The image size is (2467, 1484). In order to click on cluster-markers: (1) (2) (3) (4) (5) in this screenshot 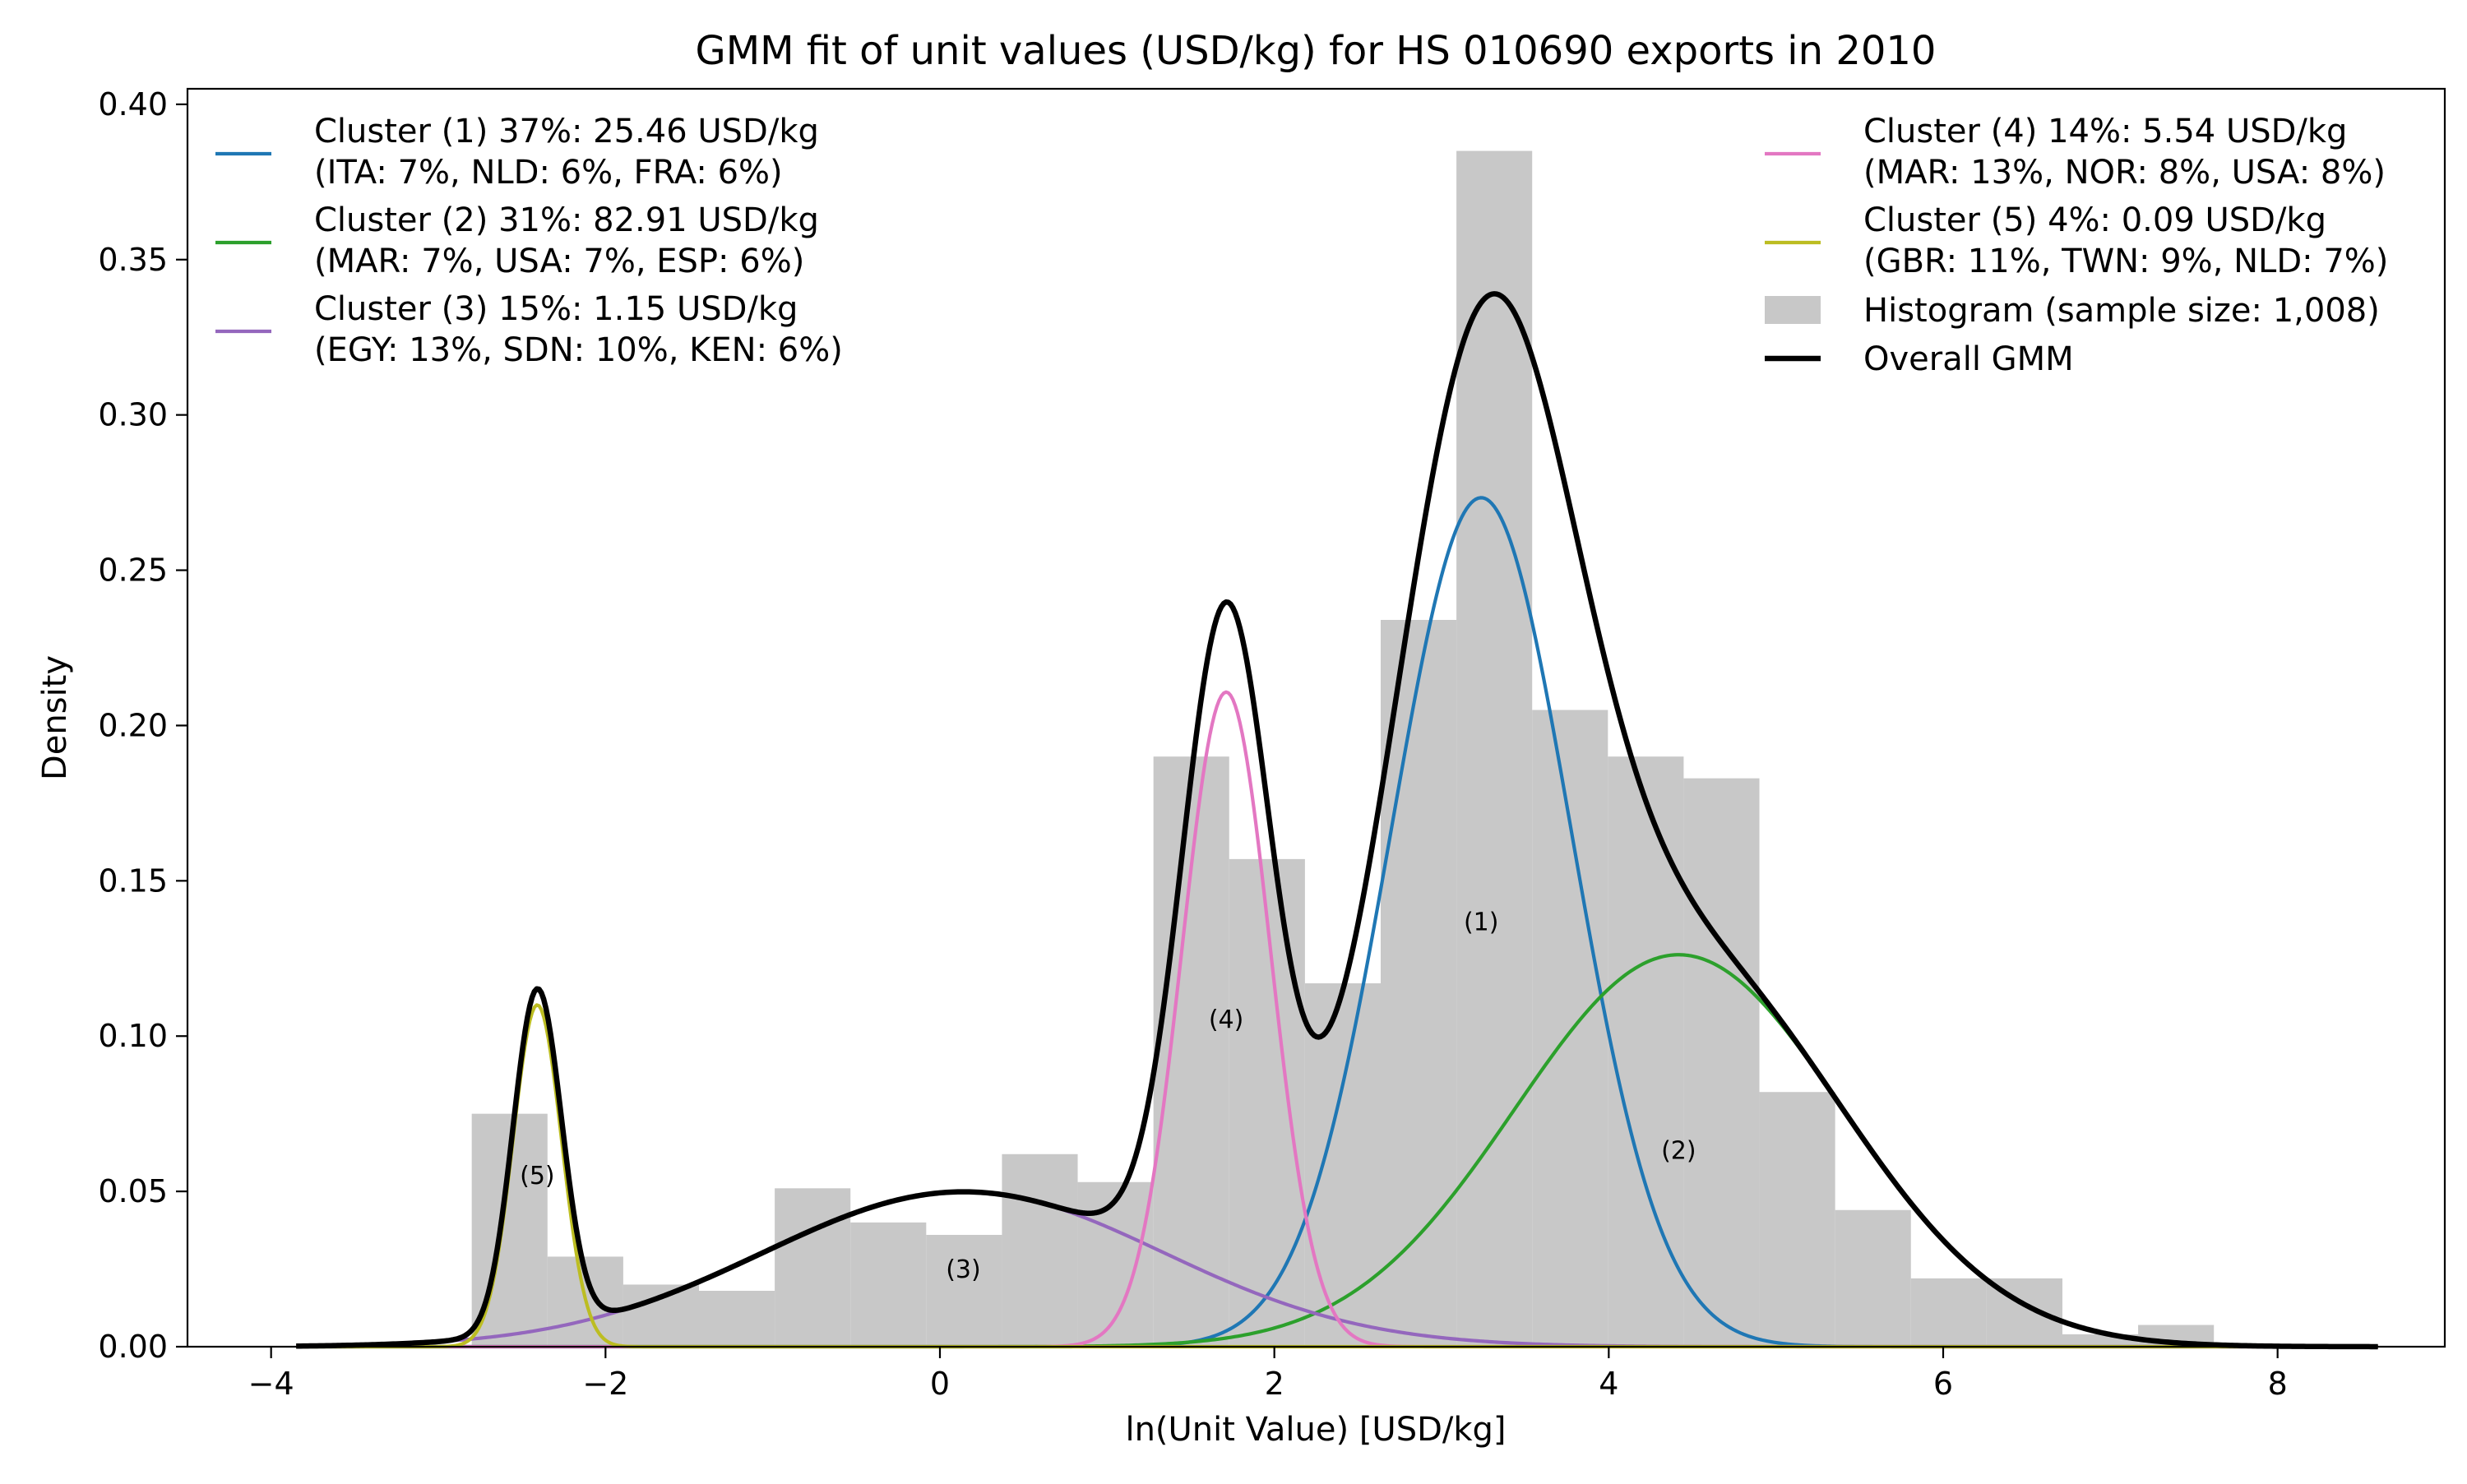, I will do `click(1108, 1096)`.